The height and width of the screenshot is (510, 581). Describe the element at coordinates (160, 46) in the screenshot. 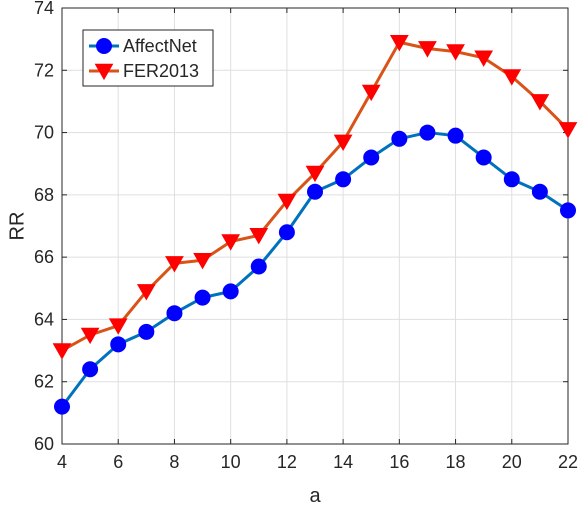

I see `legend-label-affectnet: AffectNet` at that location.